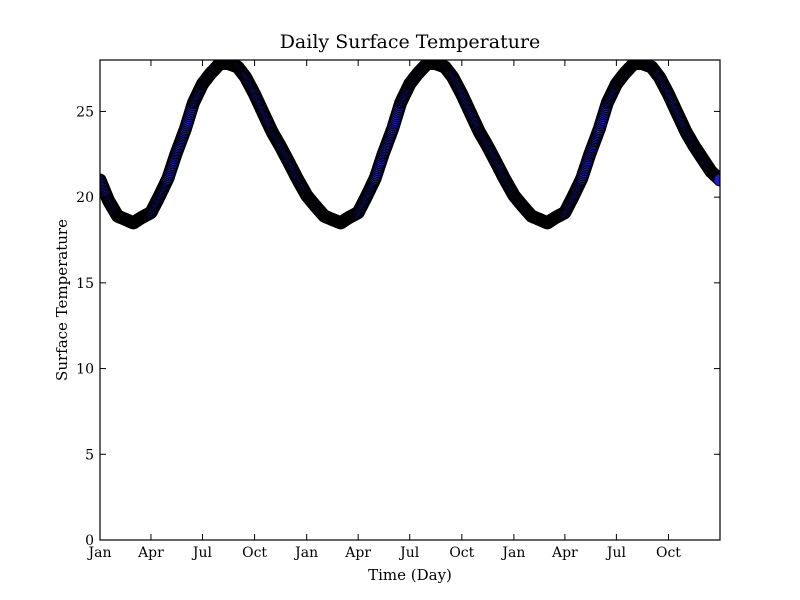 Image resolution: width=800 pixels, height=600 pixels. I want to click on chart-title: Daily Surface Temperature, so click(410, 42).